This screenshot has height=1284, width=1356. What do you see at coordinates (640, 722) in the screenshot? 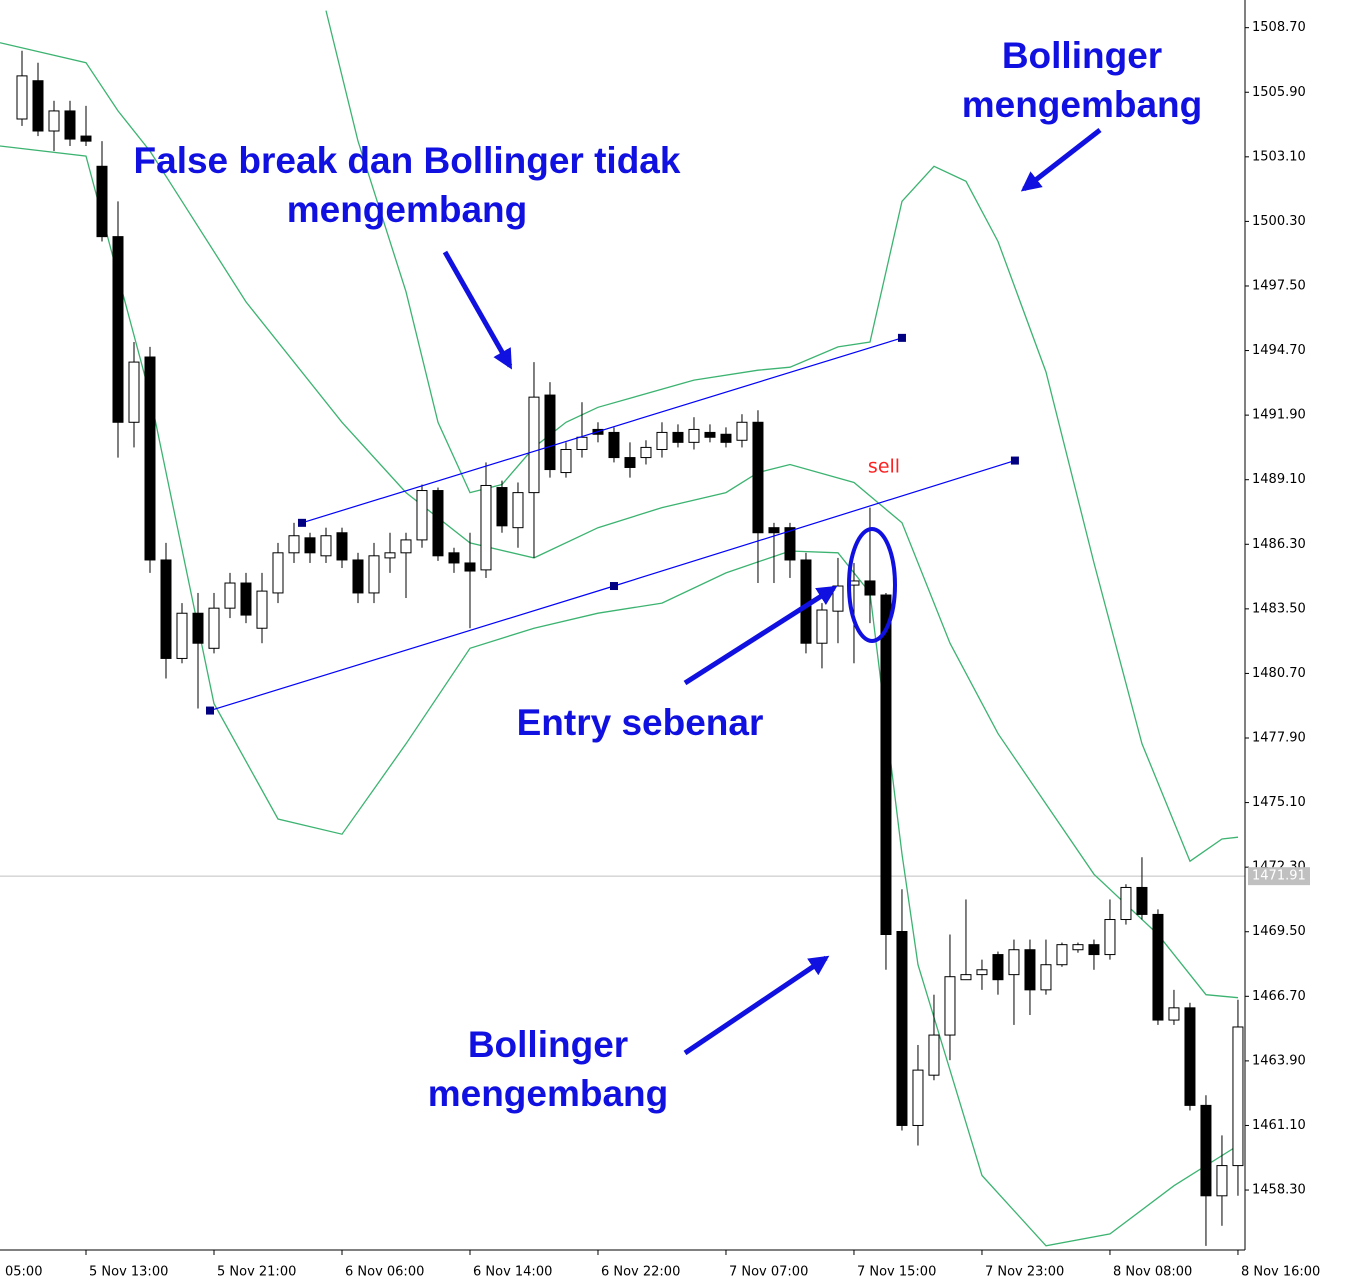
I see `annotation: Entry sebenar` at bounding box center [640, 722].